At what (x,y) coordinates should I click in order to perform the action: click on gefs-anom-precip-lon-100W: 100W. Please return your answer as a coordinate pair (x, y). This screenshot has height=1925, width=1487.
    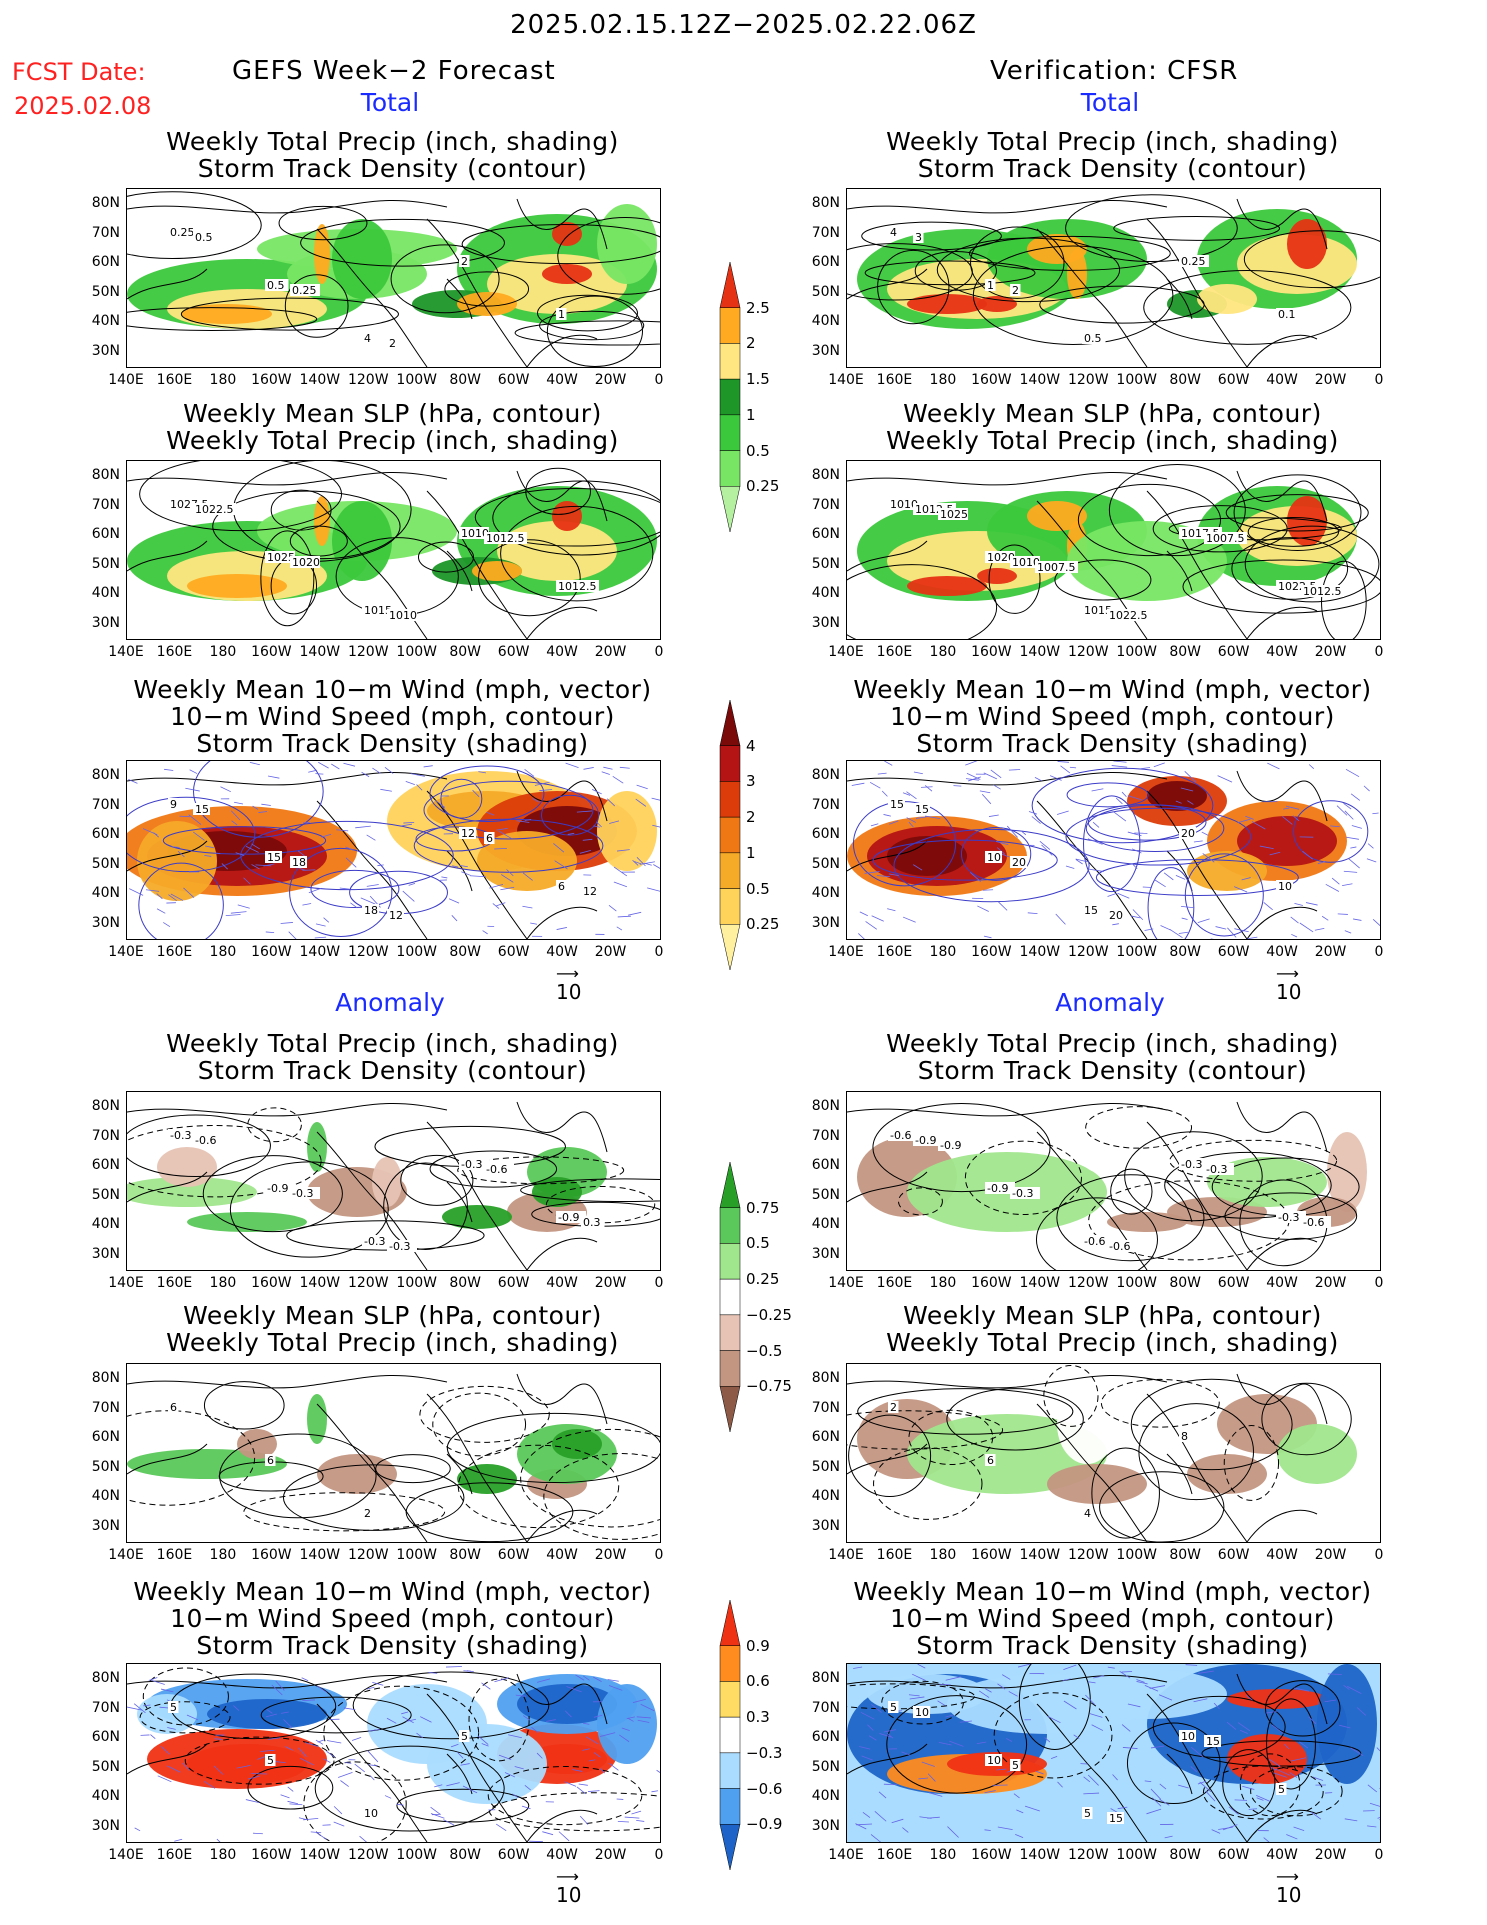
    Looking at the image, I should click on (416, 1283).